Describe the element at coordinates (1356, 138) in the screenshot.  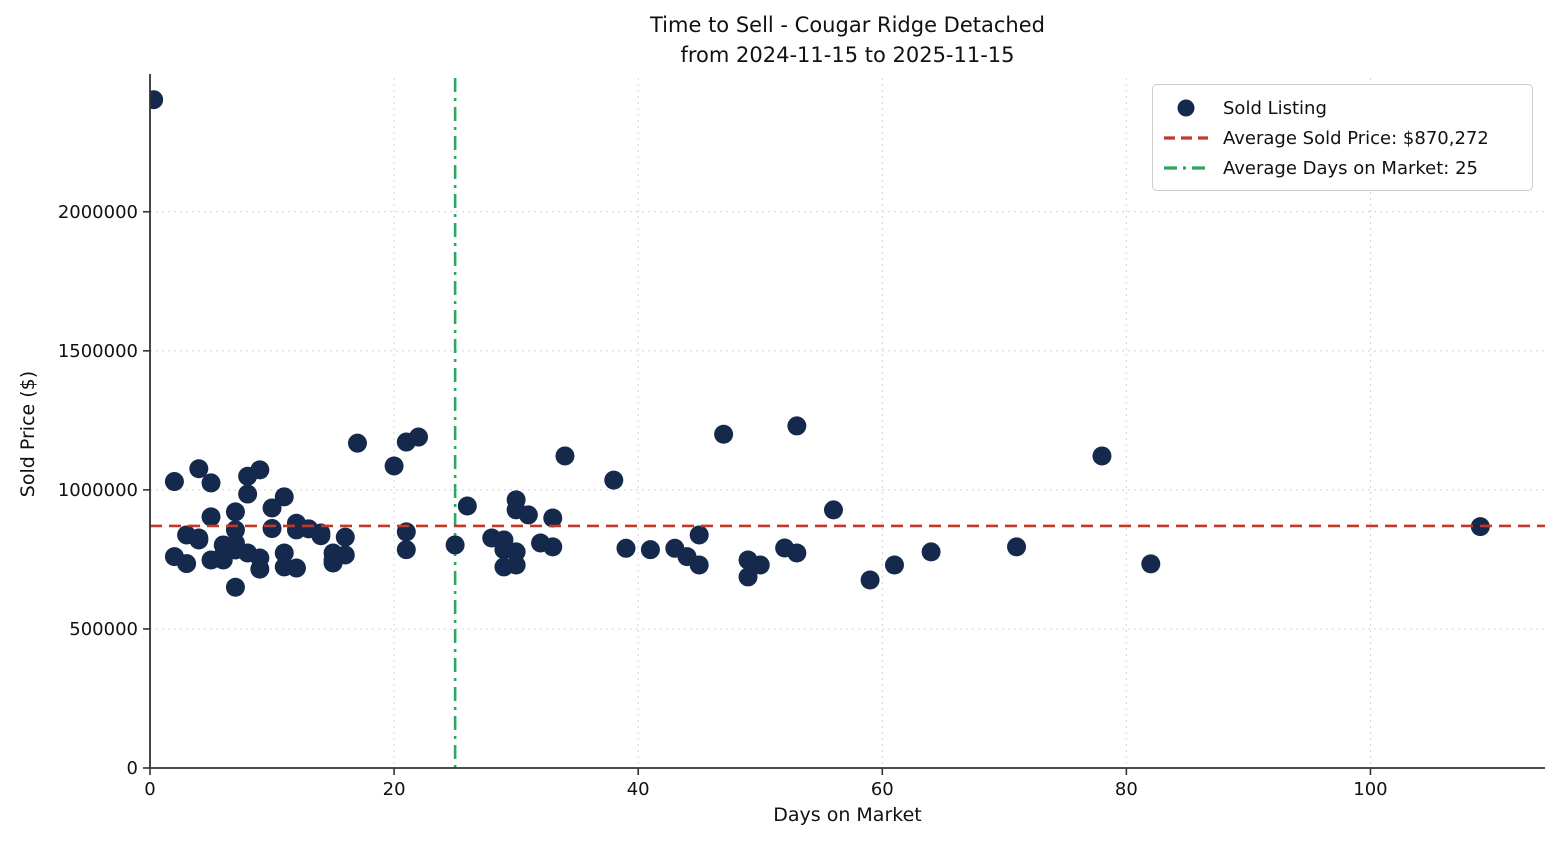
I see `legend-label-avg-price: Average Sold Price: $870,272` at that location.